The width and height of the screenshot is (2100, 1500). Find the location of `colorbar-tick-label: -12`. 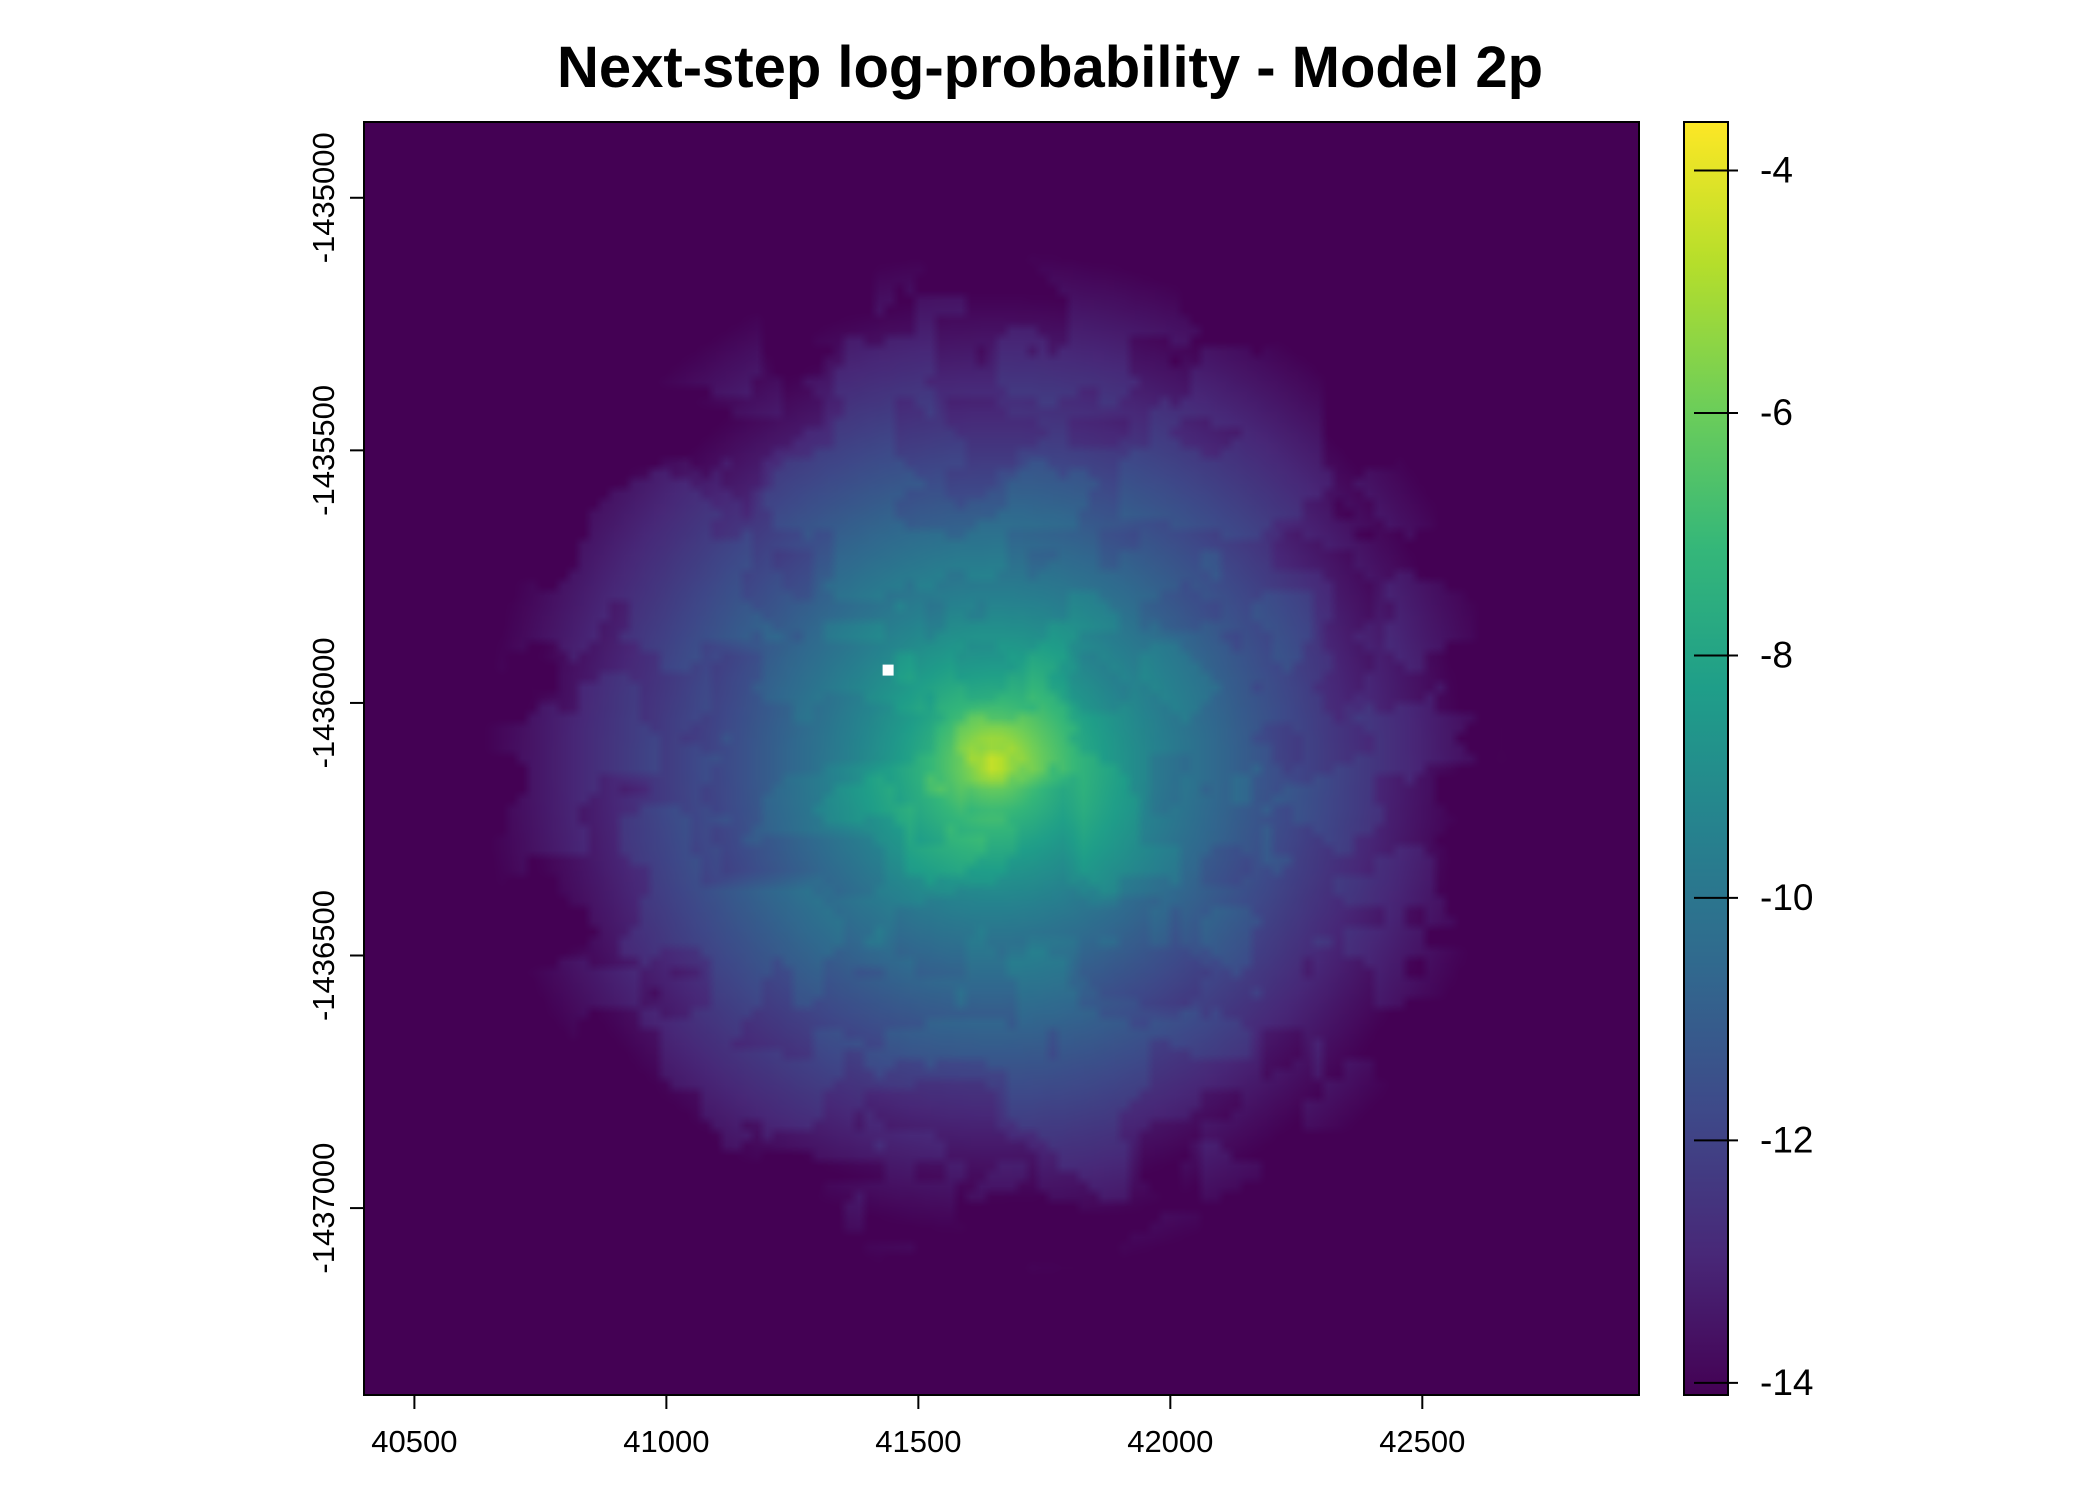

colorbar-tick-label: -12 is located at coordinates (1786, 1139).